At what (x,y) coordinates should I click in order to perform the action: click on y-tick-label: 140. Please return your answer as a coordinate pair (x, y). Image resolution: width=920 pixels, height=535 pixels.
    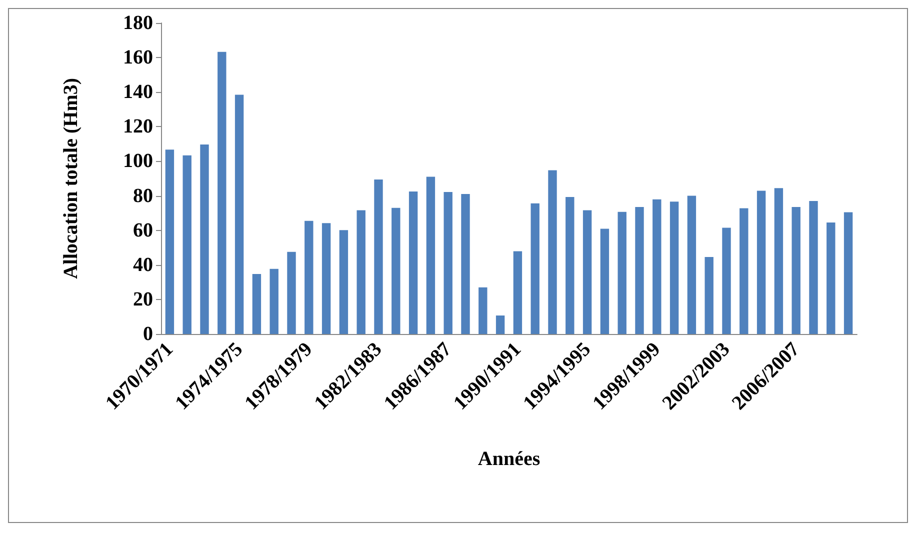
    Looking at the image, I should click on (138, 92).